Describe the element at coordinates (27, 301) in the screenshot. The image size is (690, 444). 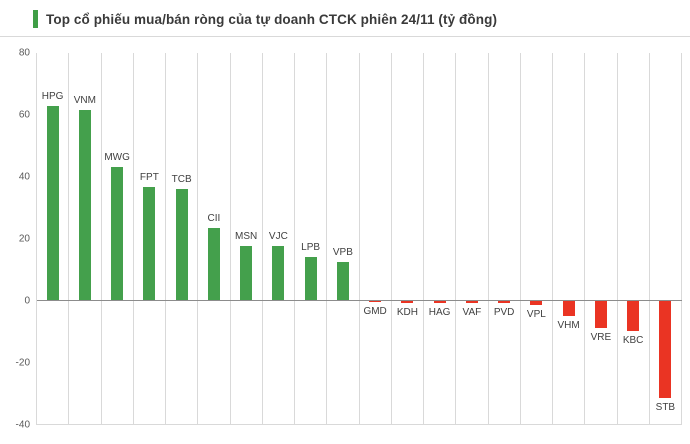
I see `y-tick-label: 0` at that location.